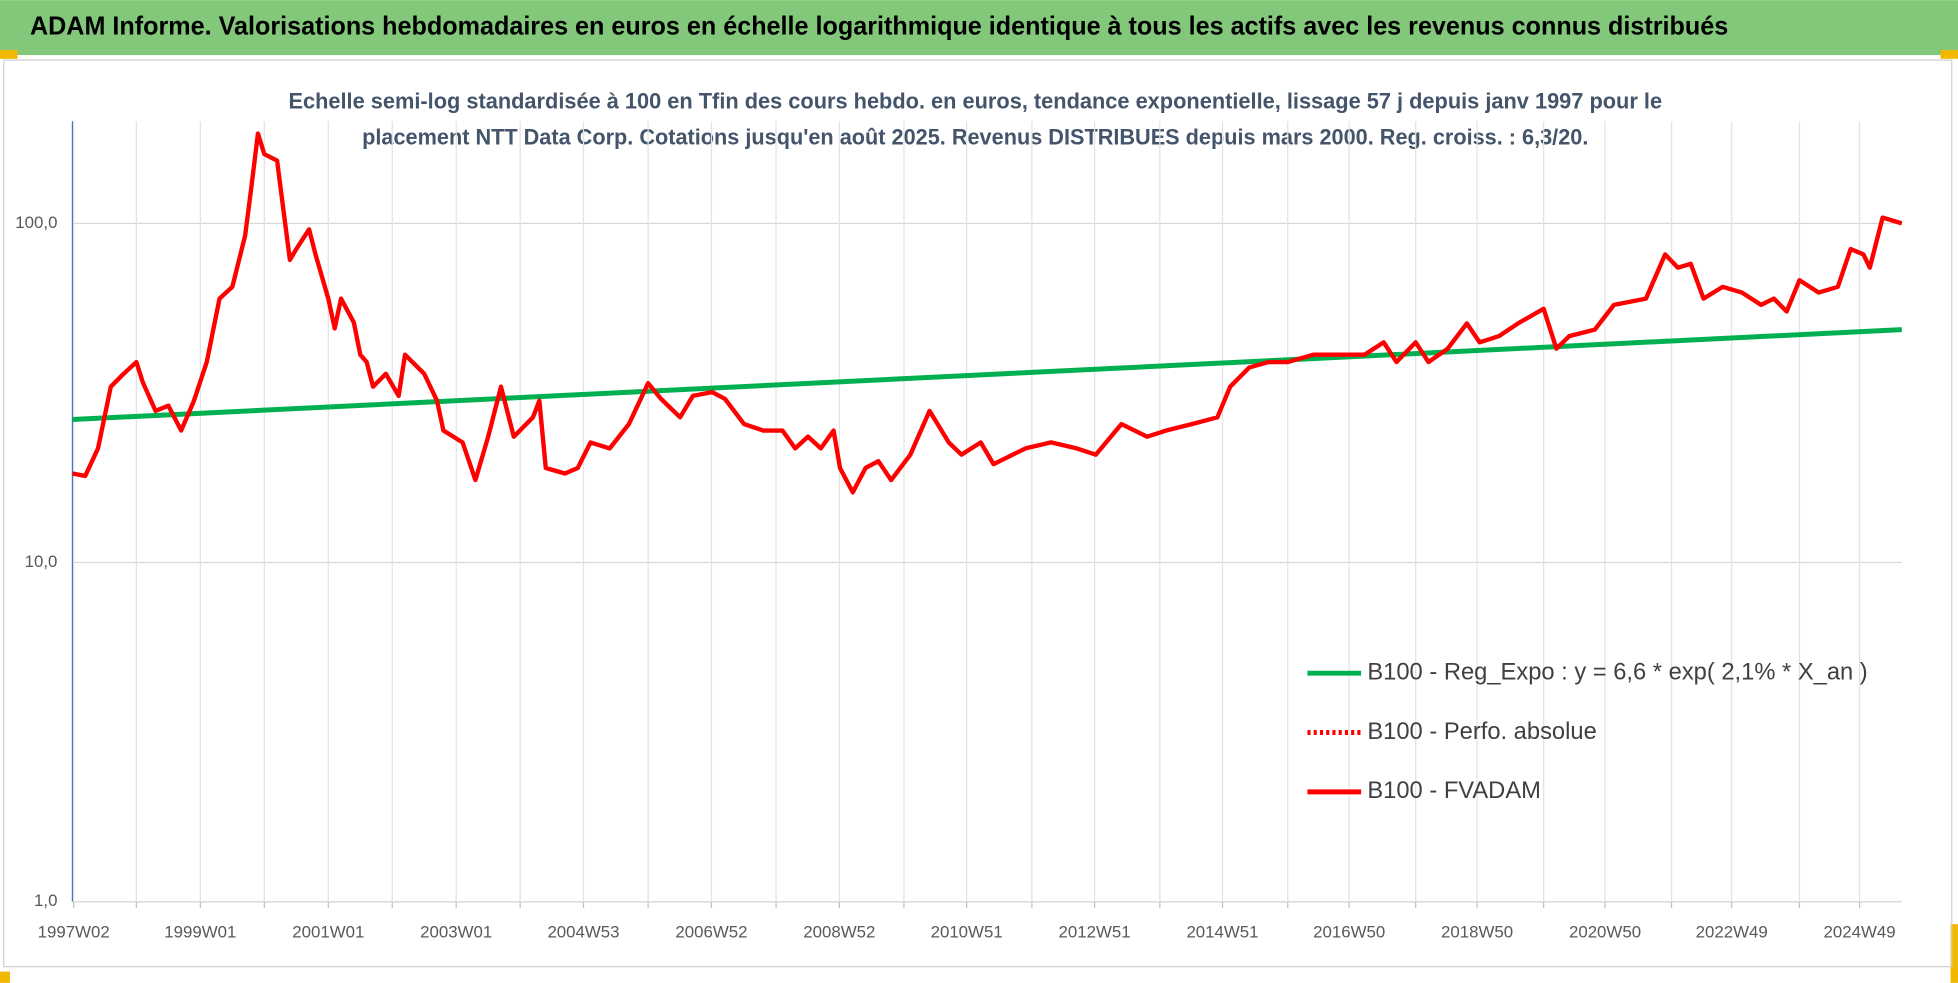 Image resolution: width=1958 pixels, height=983 pixels. What do you see at coordinates (456, 931) in the screenshot?
I see `x-tick-label: 2003W01` at bounding box center [456, 931].